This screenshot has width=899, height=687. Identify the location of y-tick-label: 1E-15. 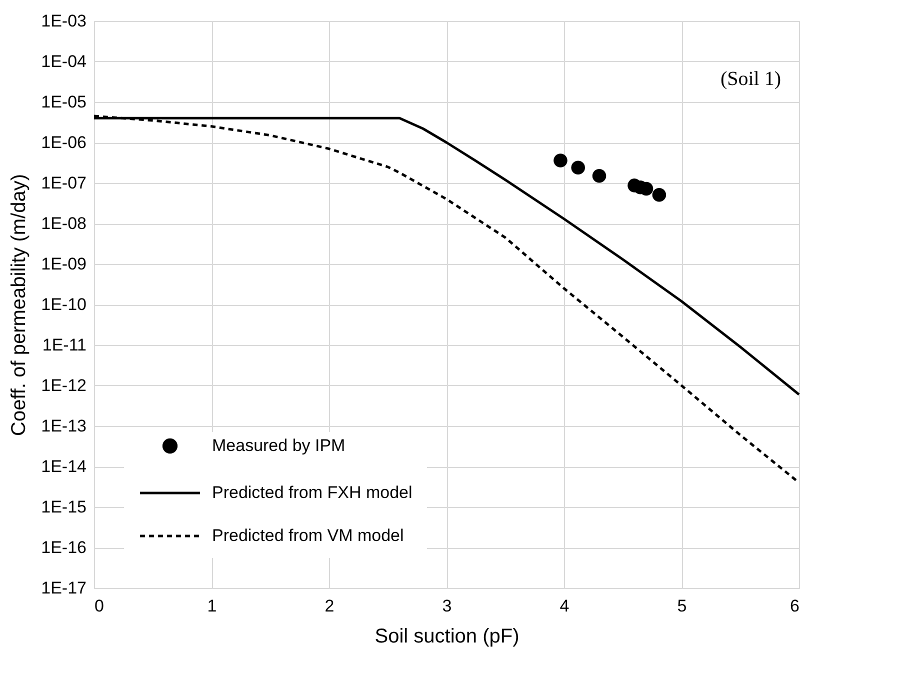
(63, 507).